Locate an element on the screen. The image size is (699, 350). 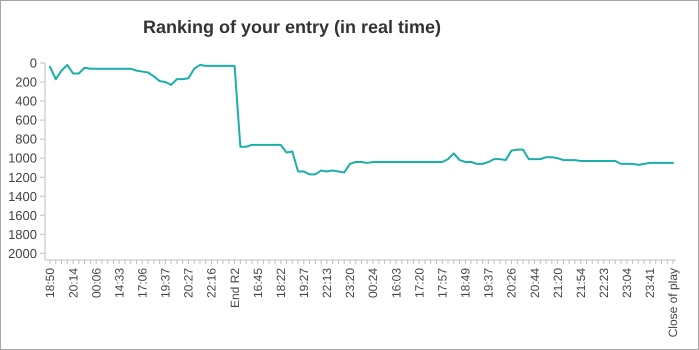
x-tick-label: 16:03 is located at coordinates (396, 283).